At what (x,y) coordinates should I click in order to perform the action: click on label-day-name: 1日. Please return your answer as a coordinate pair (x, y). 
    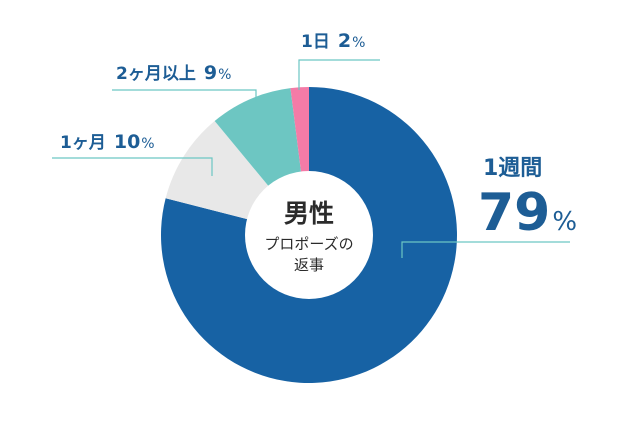
    Looking at the image, I should click on (315, 42).